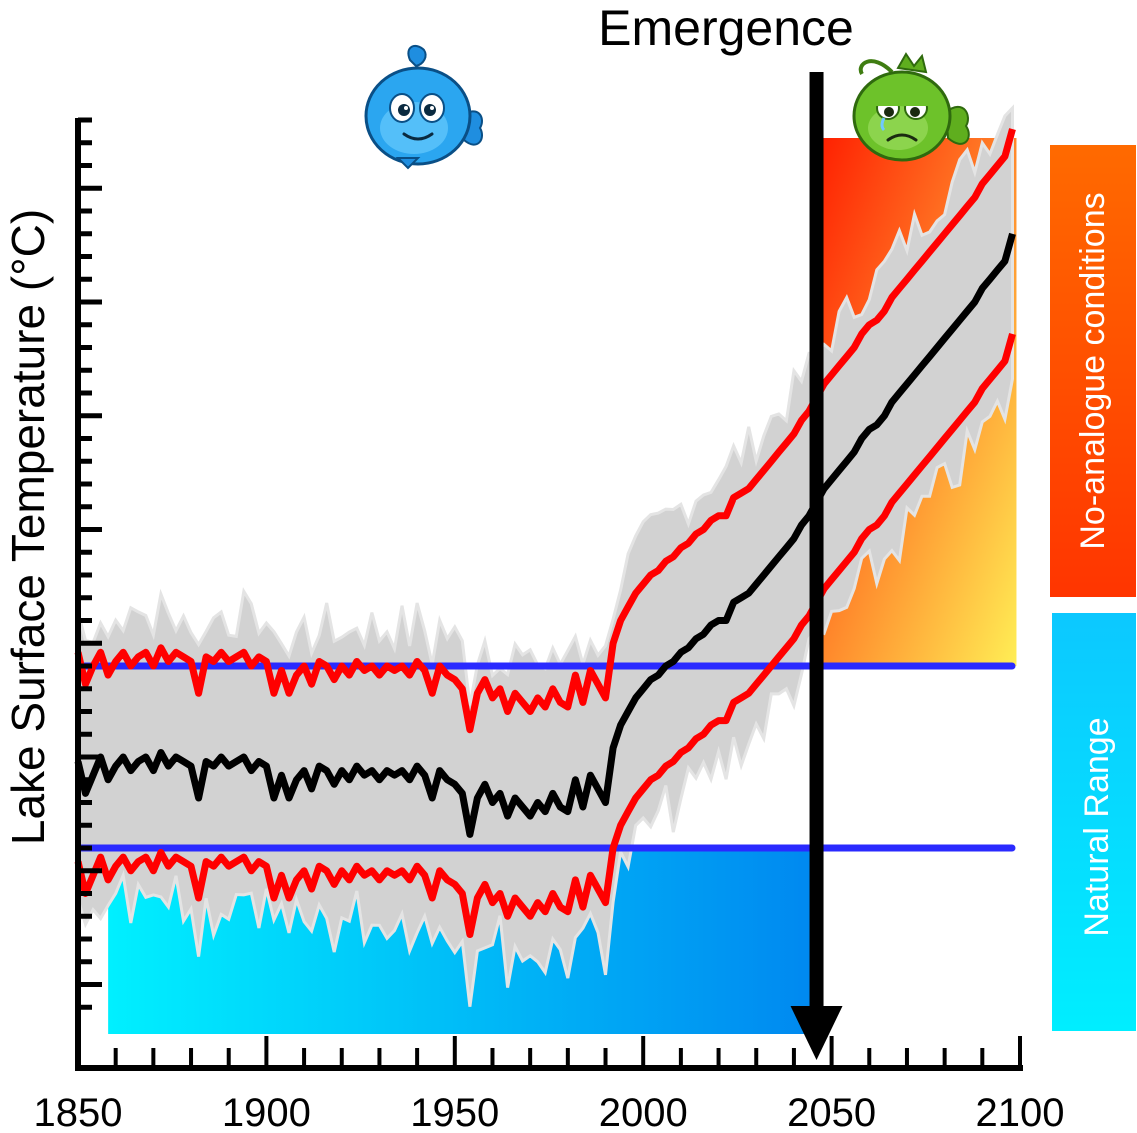  Describe the element at coordinates (567, 1052) in the screenshot. I see `x-axis-ticks` at that location.